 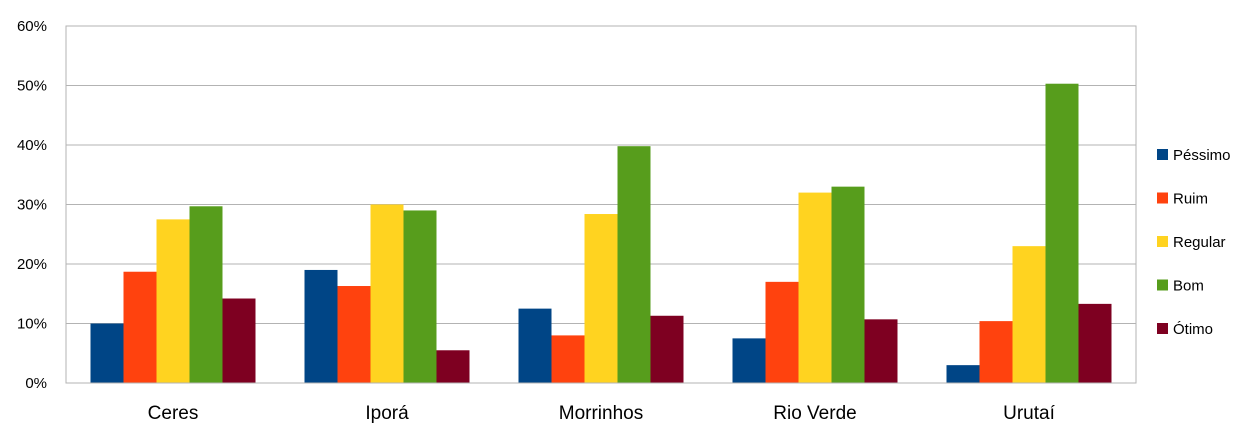 I want to click on x-category-label: Morrinhos, so click(x=601, y=413).